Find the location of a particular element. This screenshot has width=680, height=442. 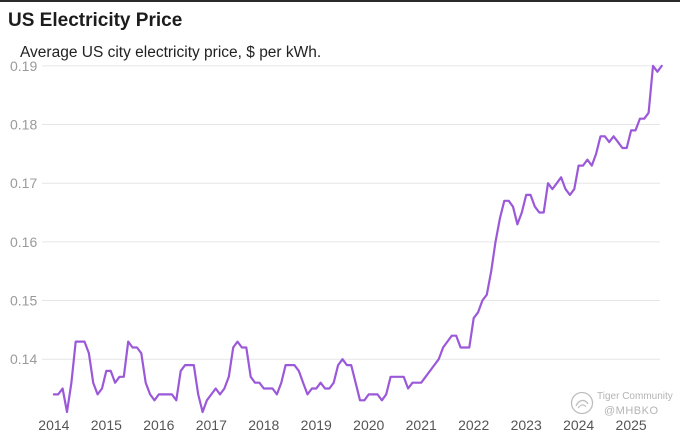

watermark: Tiger Community @MHBKO is located at coordinates (620, 404).